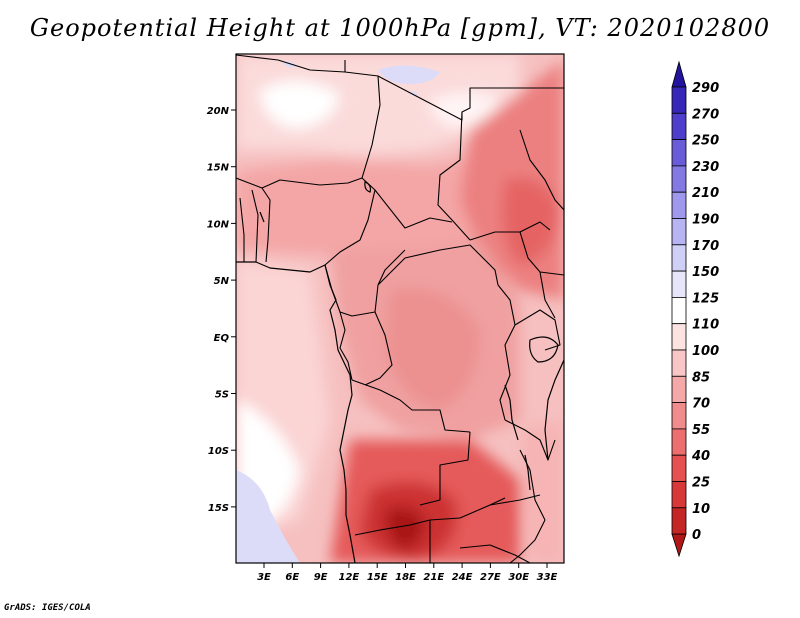 The image size is (800, 618). I want to click on border-tanzania, so click(530, 440).